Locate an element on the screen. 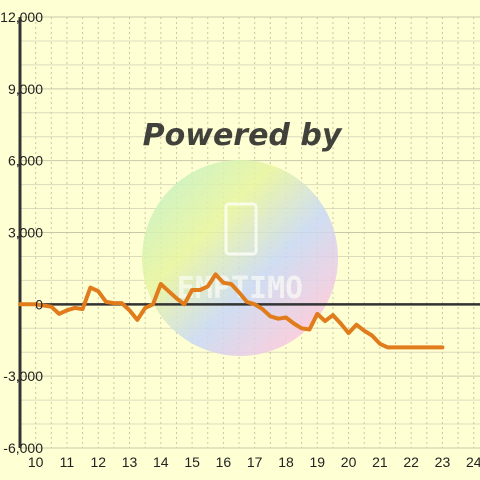  watermark-logo-device-icon is located at coordinates (241, 229).